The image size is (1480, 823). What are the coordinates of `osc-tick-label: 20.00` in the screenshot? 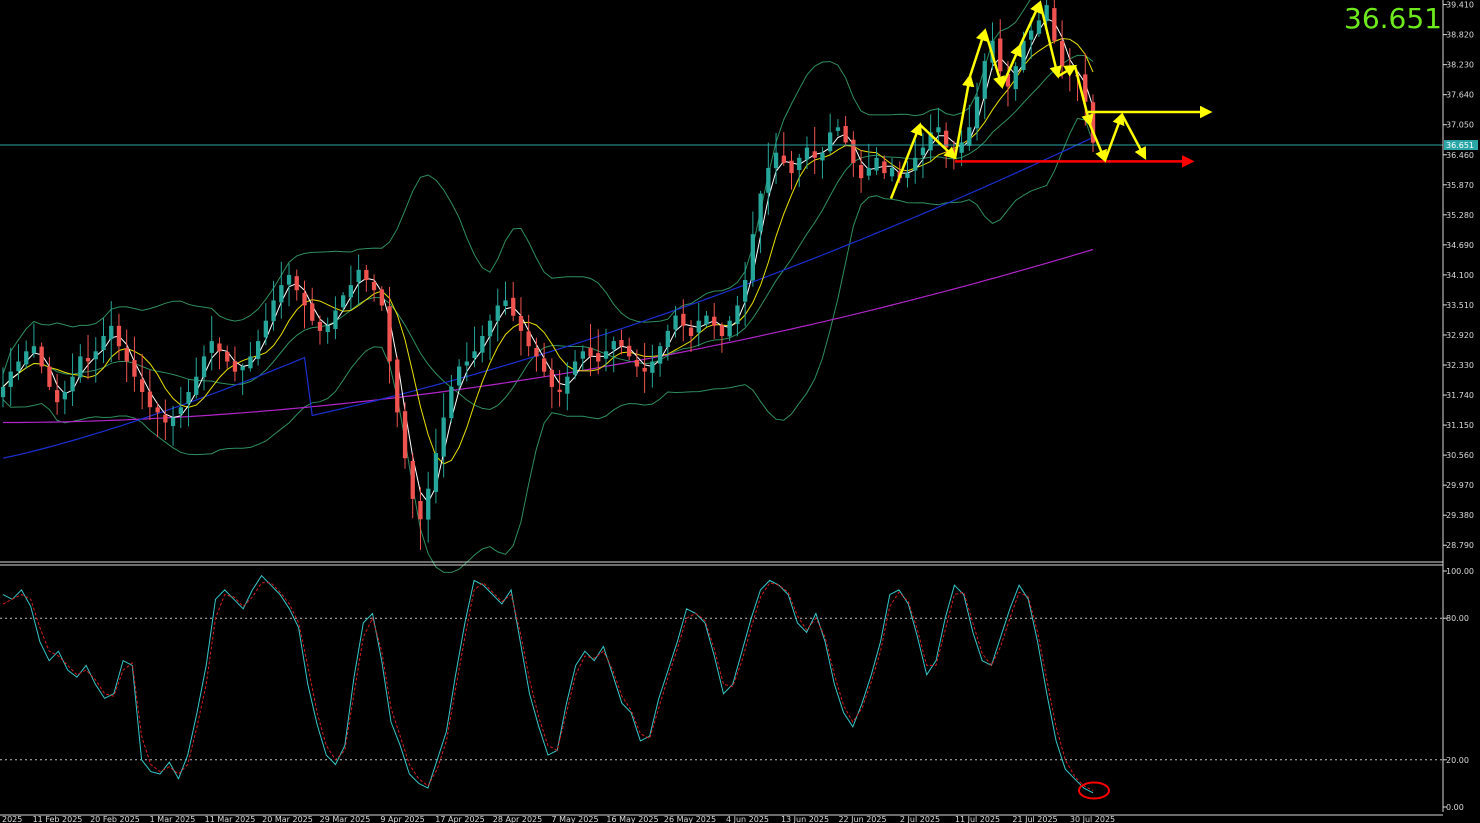 It's located at (1457, 760).